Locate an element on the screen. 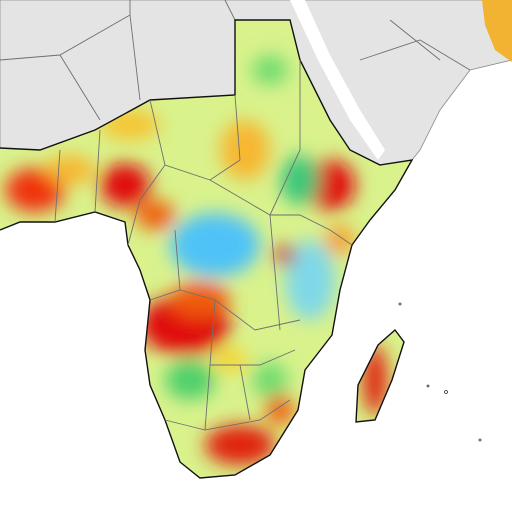  red-sea is located at coordinates (337, 80).